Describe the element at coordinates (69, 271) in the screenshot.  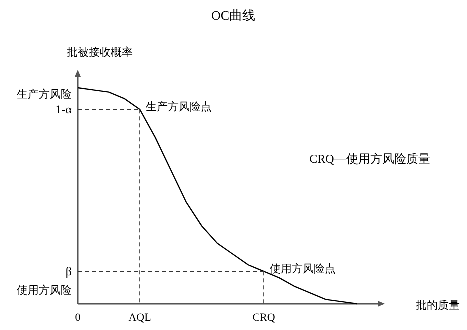
I see `ref-label: β` at that location.